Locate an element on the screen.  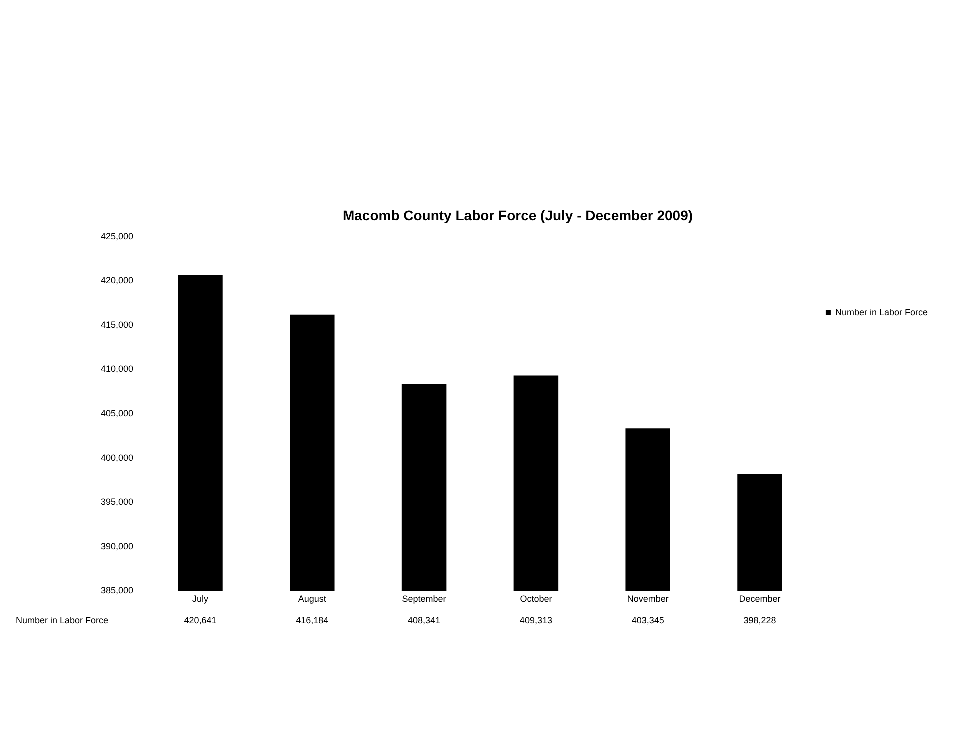
x-tick-label: September is located at coordinates (424, 599).